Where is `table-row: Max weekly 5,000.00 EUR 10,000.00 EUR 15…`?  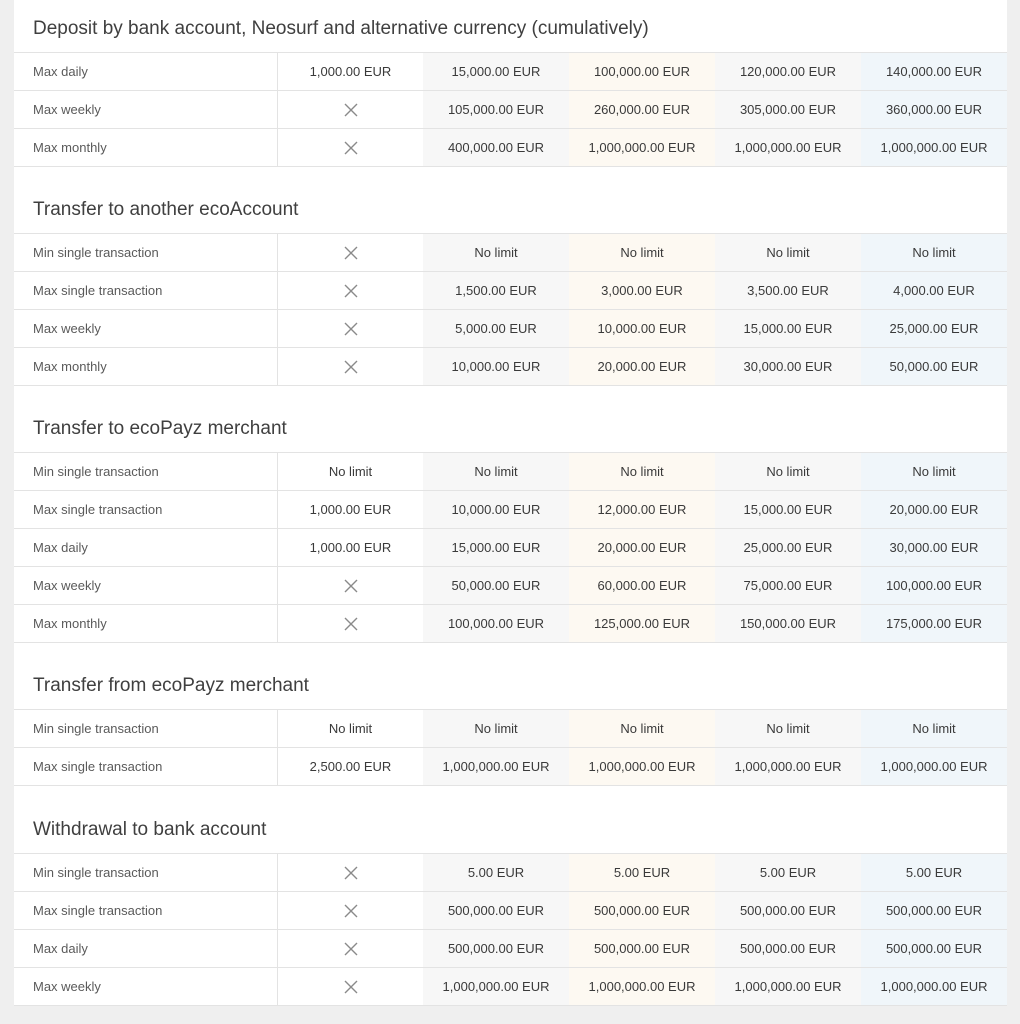 table-row: Max weekly 5,000.00 EUR 10,000.00 EUR 15… is located at coordinates (510, 329).